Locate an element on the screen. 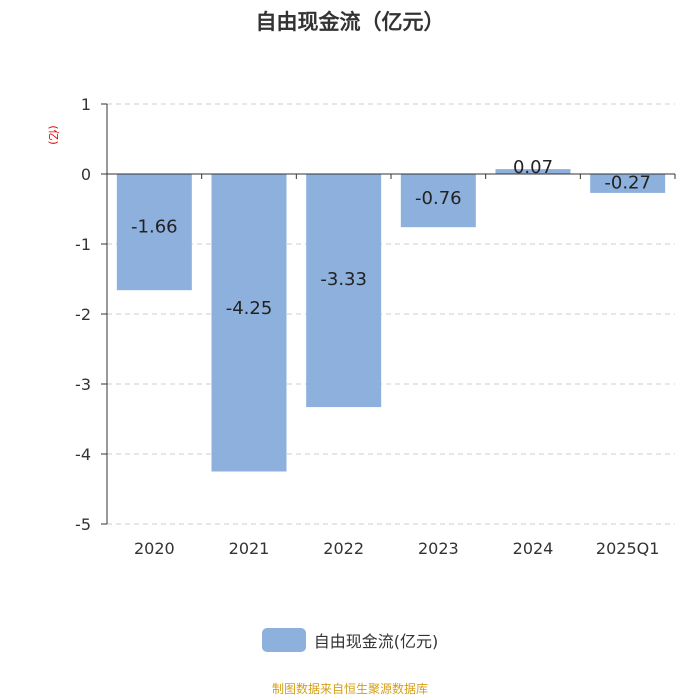 Image resolution: width=700 pixels, height=700 pixels. source-note: 制图数据来自恒生聚源数据库 is located at coordinates (349, 689).